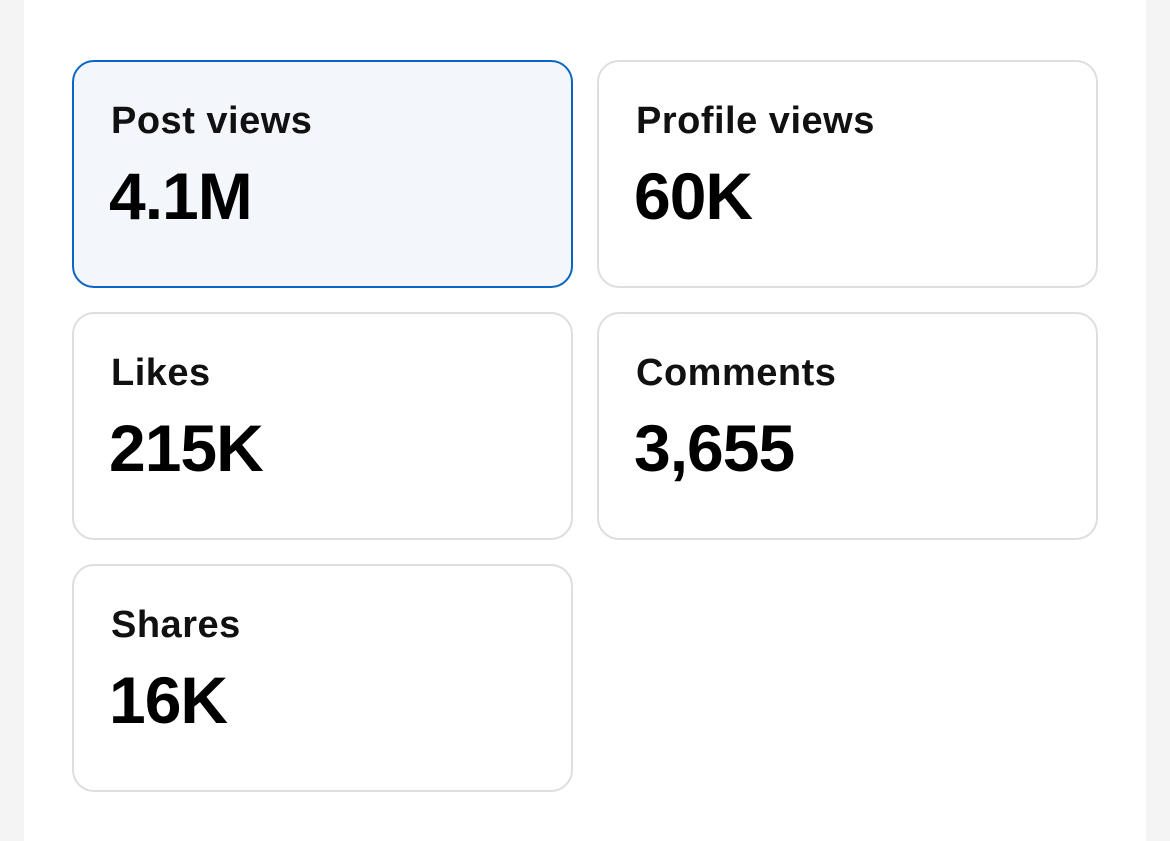 This screenshot has height=841, width=1170. What do you see at coordinates (168, 700) in the screenshot?
I see `metric-value: 16K` at bounding box center [168, 700].